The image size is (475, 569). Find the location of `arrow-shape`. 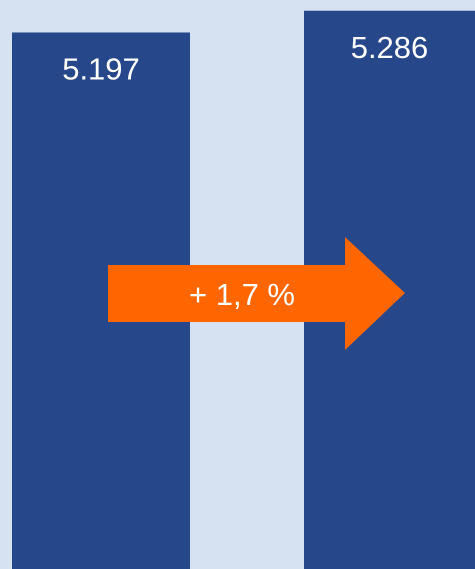

arrow-shape is located at coordinates (256, 293).